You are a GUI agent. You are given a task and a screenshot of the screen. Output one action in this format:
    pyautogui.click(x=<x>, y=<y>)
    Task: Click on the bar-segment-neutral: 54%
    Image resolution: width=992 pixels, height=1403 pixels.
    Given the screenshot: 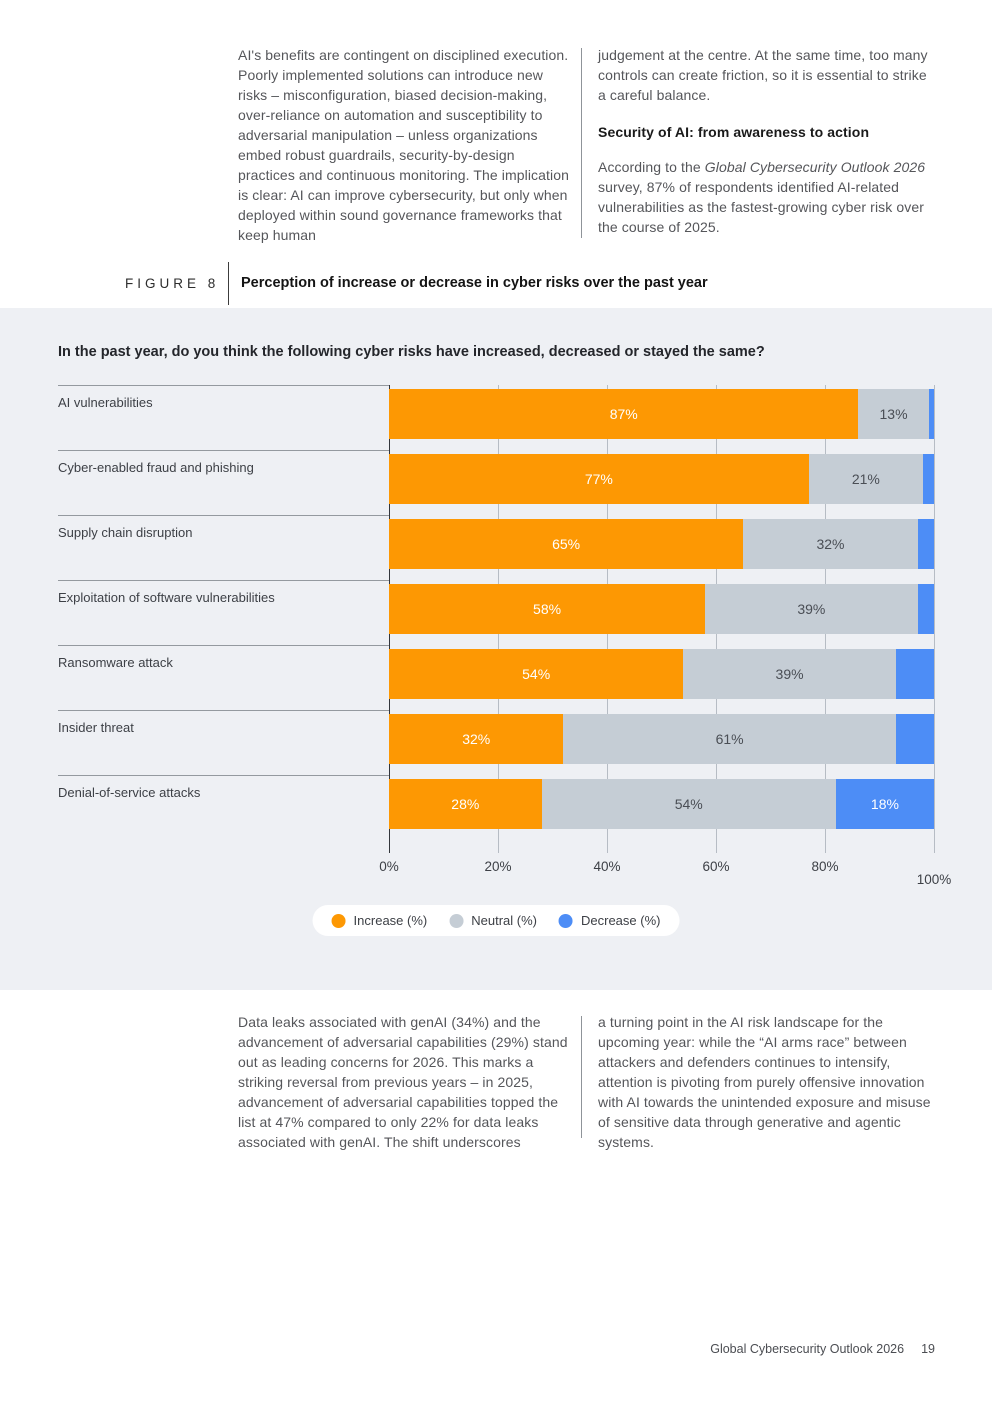 What is the action you would take?
    pyautogui.click(x=688, y=804)
    